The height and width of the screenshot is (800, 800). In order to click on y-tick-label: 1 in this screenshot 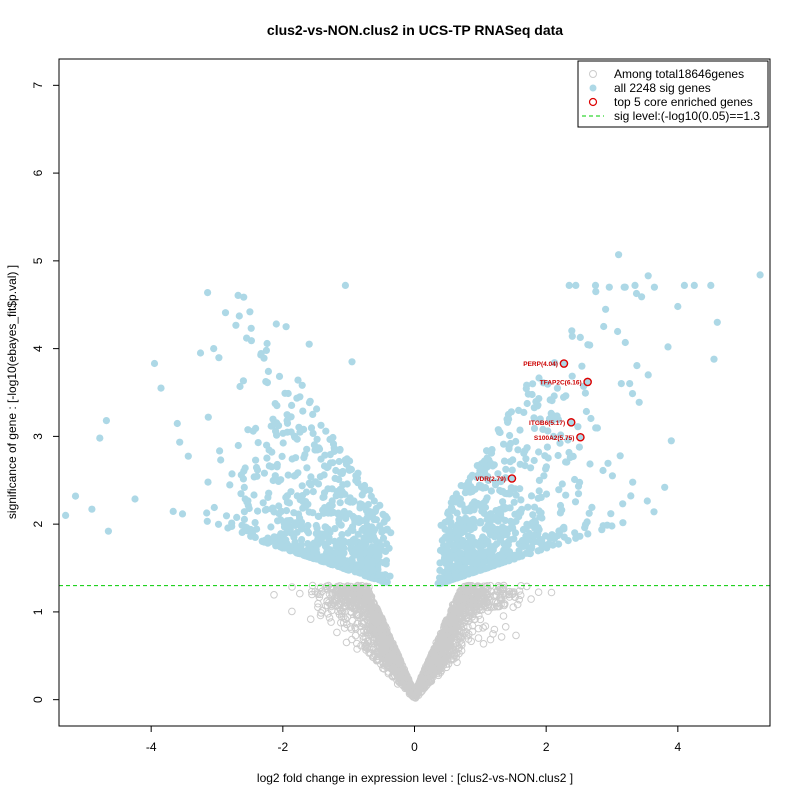, I will do `click(38, 611)`.